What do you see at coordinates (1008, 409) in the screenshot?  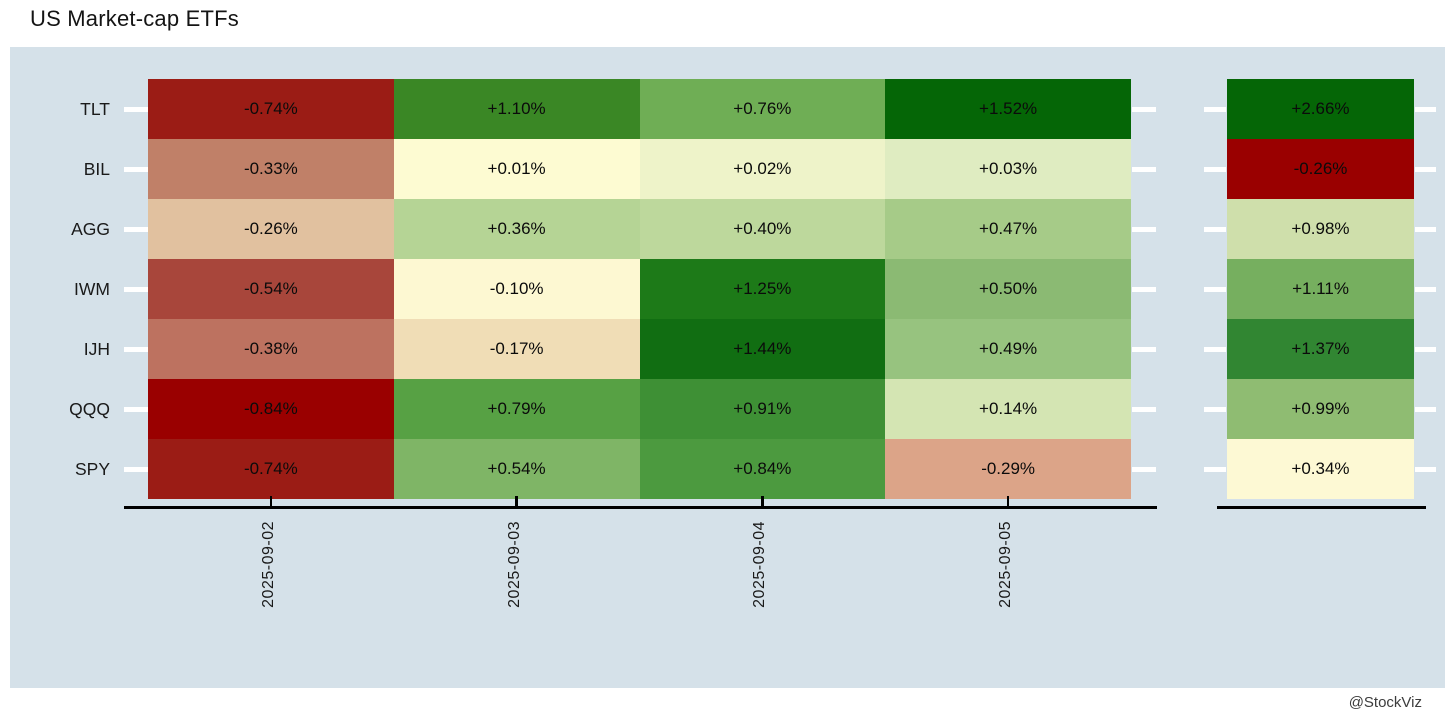 I see `heatmap-cell: +0.14%` at bounding box center [1008, 409].